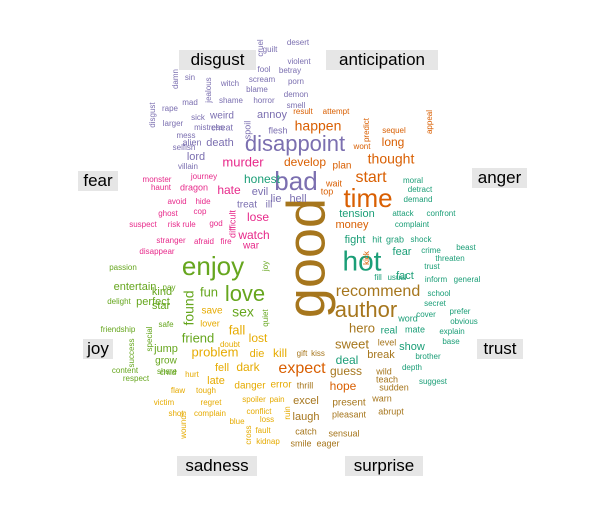 Image resolution: width=600 pixels, height=524 pixels. What do you see at coordinates (281, 385) in the screenshot?
I see `word-error: error` at bounding box center [281, 385].